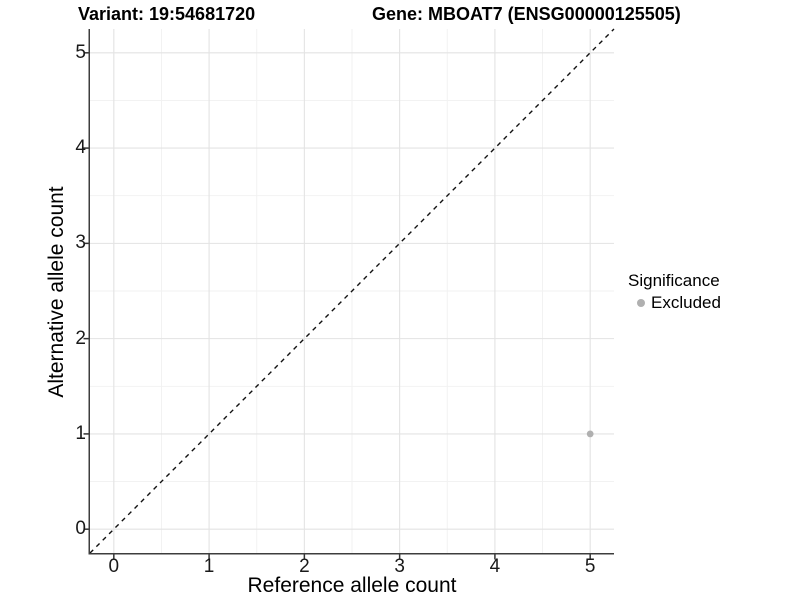  Describe the element at coordinates (80, 338) in the screenshot. I see `y-tick-label: 2` at that location.